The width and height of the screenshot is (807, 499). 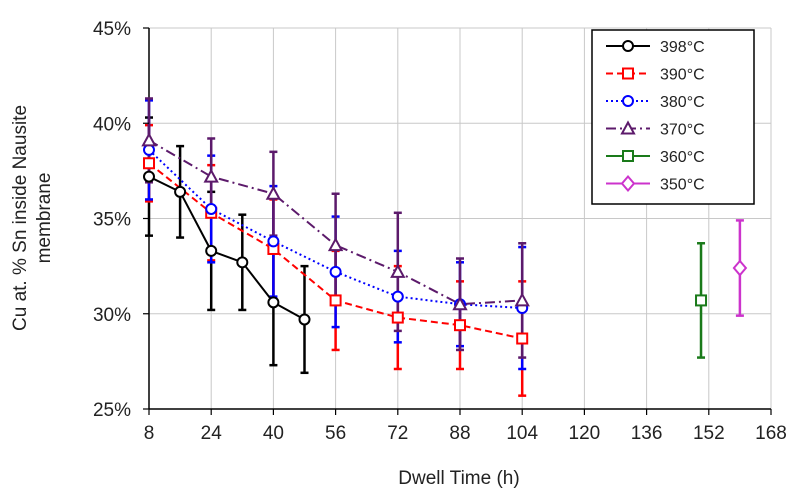 What do you see at coordinates (522, 433) in the screenshot?
I see `x-tick-label: 104` at bounding box center [522, 433].